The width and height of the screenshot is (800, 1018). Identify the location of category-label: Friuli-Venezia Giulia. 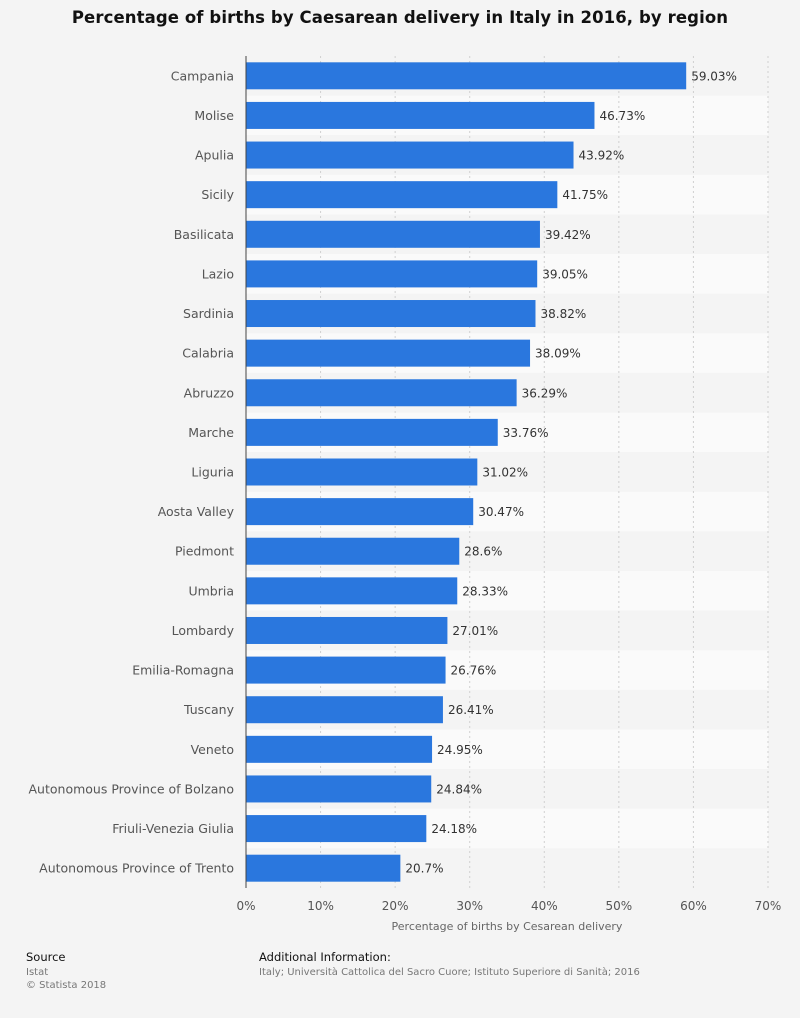
(173, 828).